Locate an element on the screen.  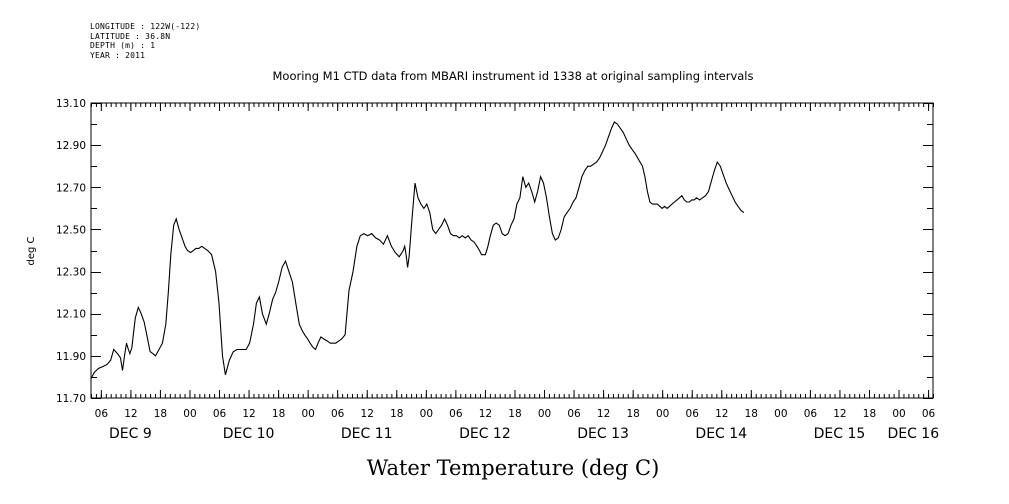
y-tick-label: 12.70 is located at coordinates (71, 188).